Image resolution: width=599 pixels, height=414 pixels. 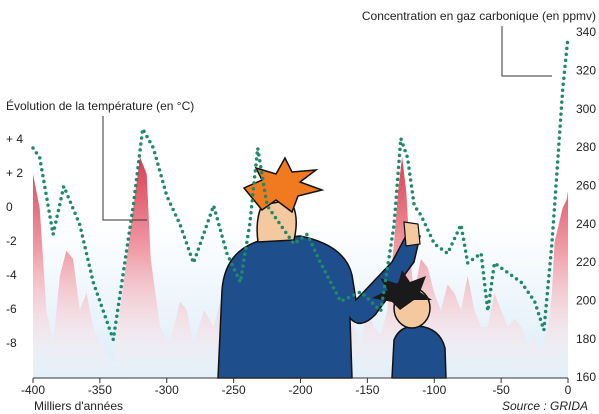 What do you see at coordinates (434, 390) in the screenshot?
I see `x-tick-label: -100` at bounding box center [434, 390].